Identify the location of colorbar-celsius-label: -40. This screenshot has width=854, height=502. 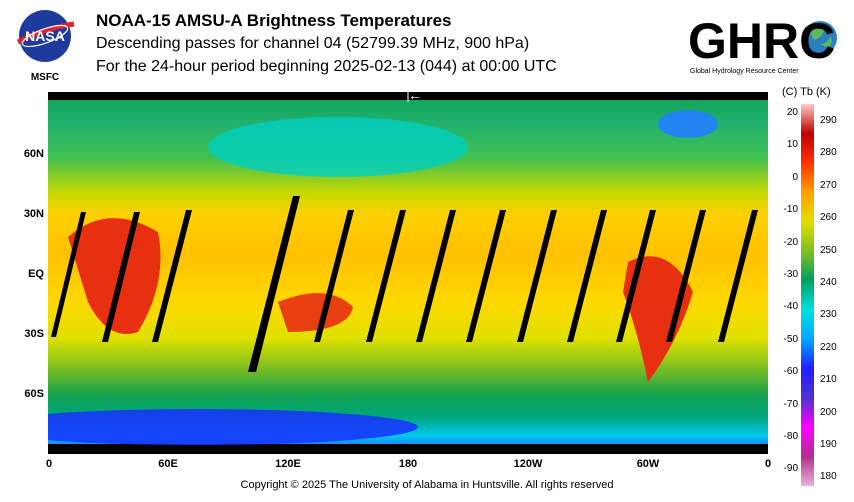
(790, 307).